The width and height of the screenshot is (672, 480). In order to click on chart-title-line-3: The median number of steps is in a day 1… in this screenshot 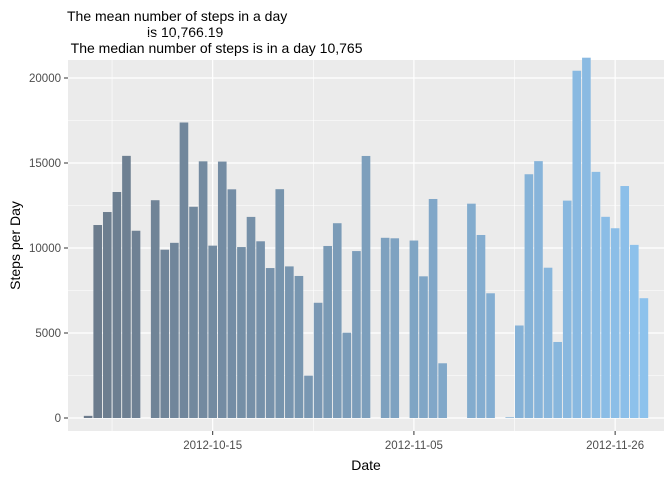, I will do `click(215, 48)`.